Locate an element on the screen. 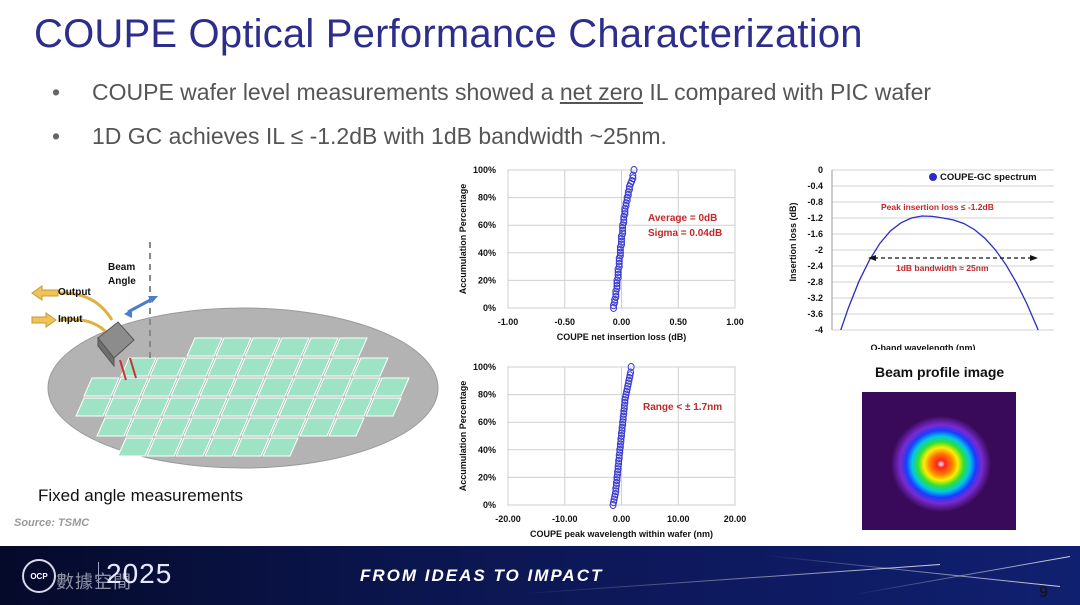  figure-caption: Fixed angle measurements is located at coordinates (141, 495).